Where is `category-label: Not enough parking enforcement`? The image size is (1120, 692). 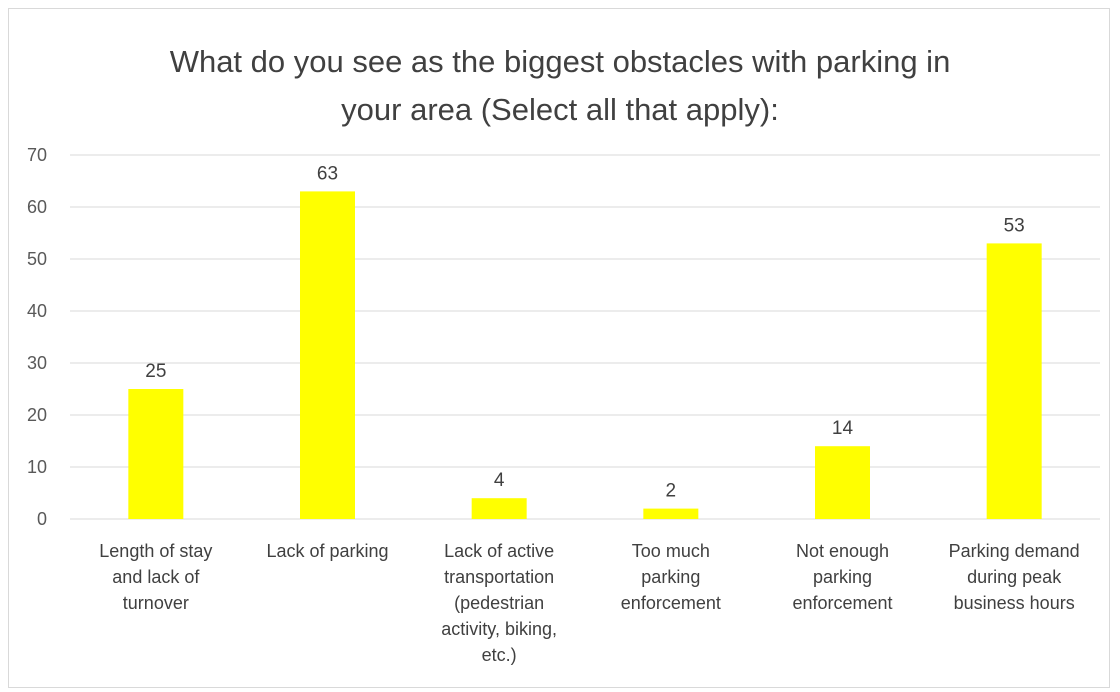
category-label: Not enough parking enforcement is located at coordinates (842, 577).